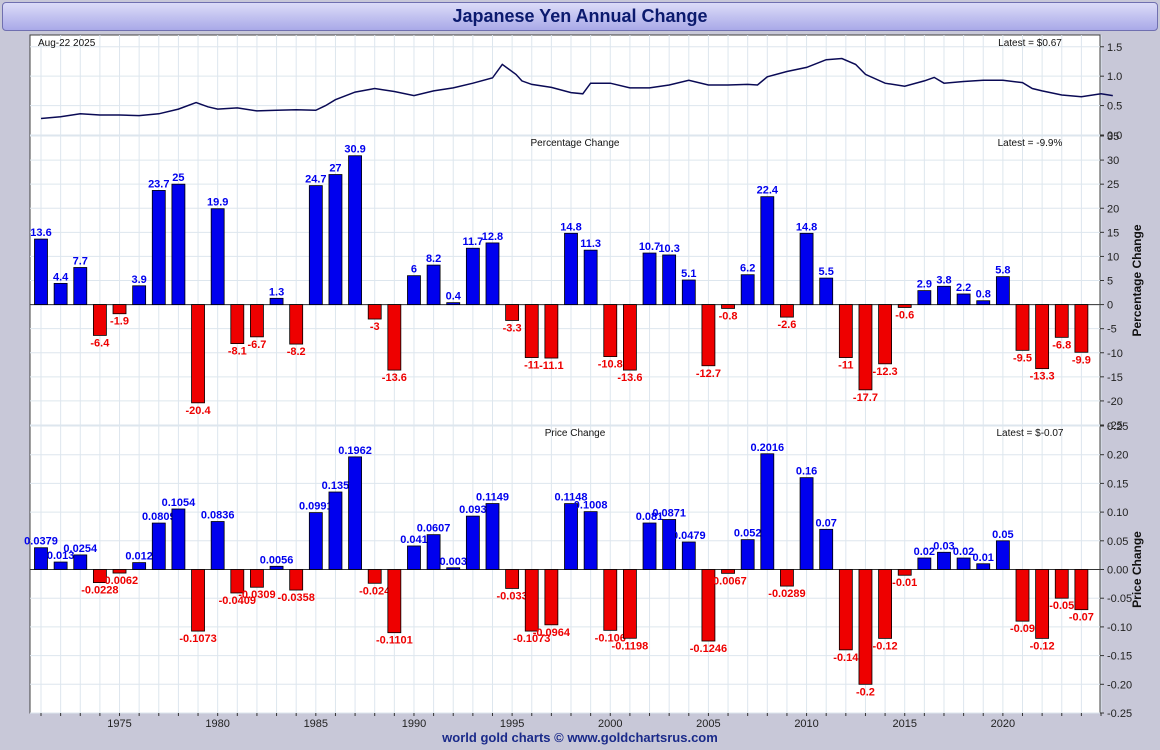 The width and height of the screenshot is (1160, 750). I want to click on panel-background, so click(565, 85).